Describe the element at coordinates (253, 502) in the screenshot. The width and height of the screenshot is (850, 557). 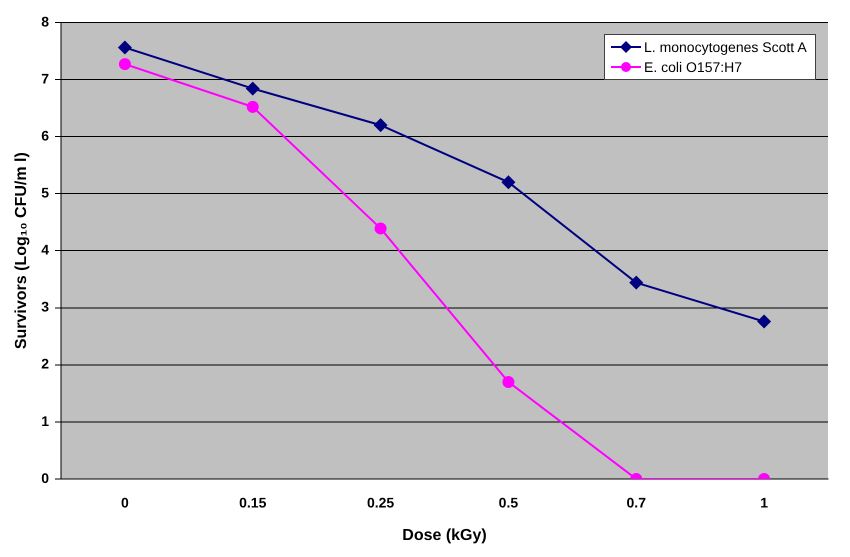
I see `x-tick-label: 0.15` at that location.